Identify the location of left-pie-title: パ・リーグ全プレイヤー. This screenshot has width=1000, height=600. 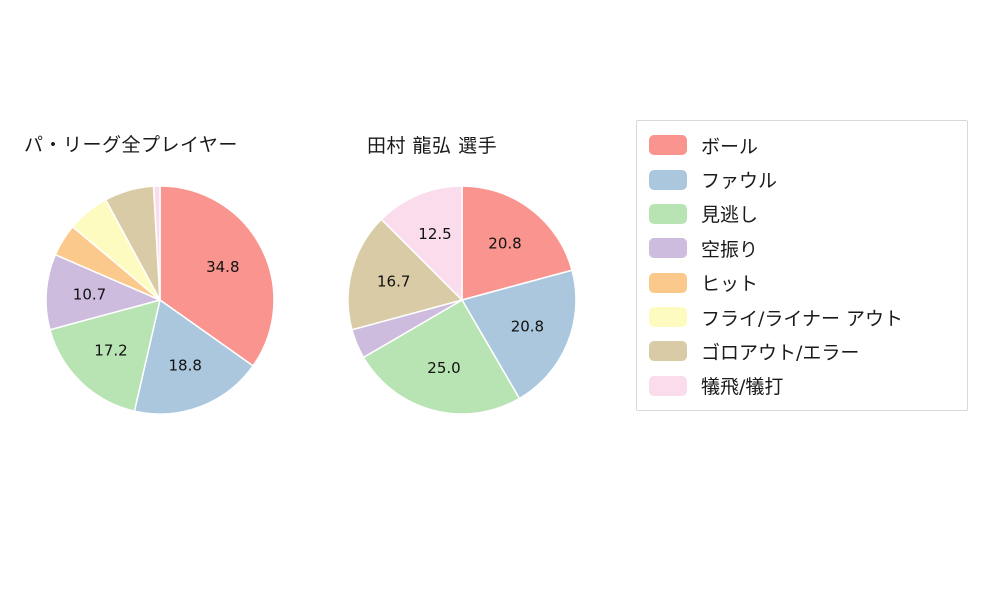
(131, 145).